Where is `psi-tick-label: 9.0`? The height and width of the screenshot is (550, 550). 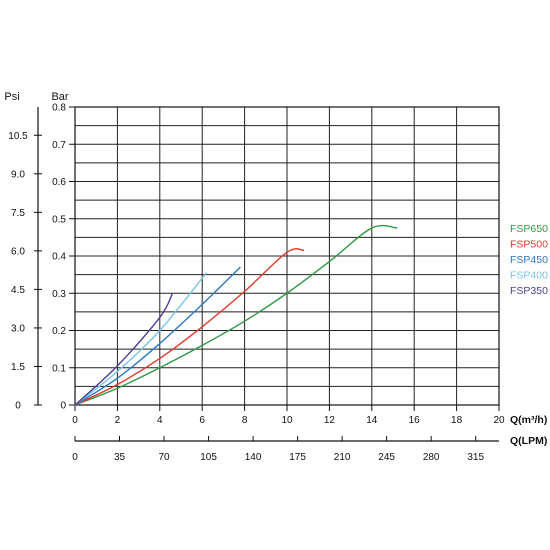
psi-tick-label: 9.0 is located at coordinates (18, 174).